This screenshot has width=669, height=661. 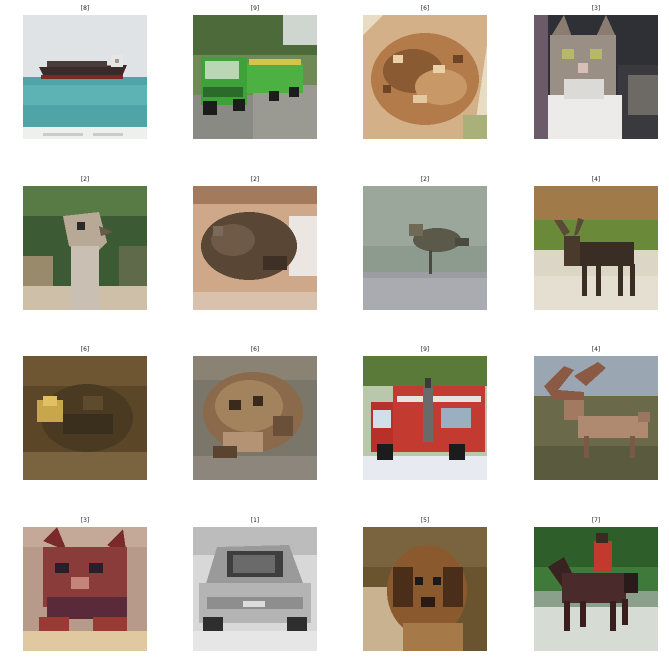 What do you see at coordinates (425, 520) in the screenshot?
I see `panel-label: [5]` at bounding box center [425, 520].